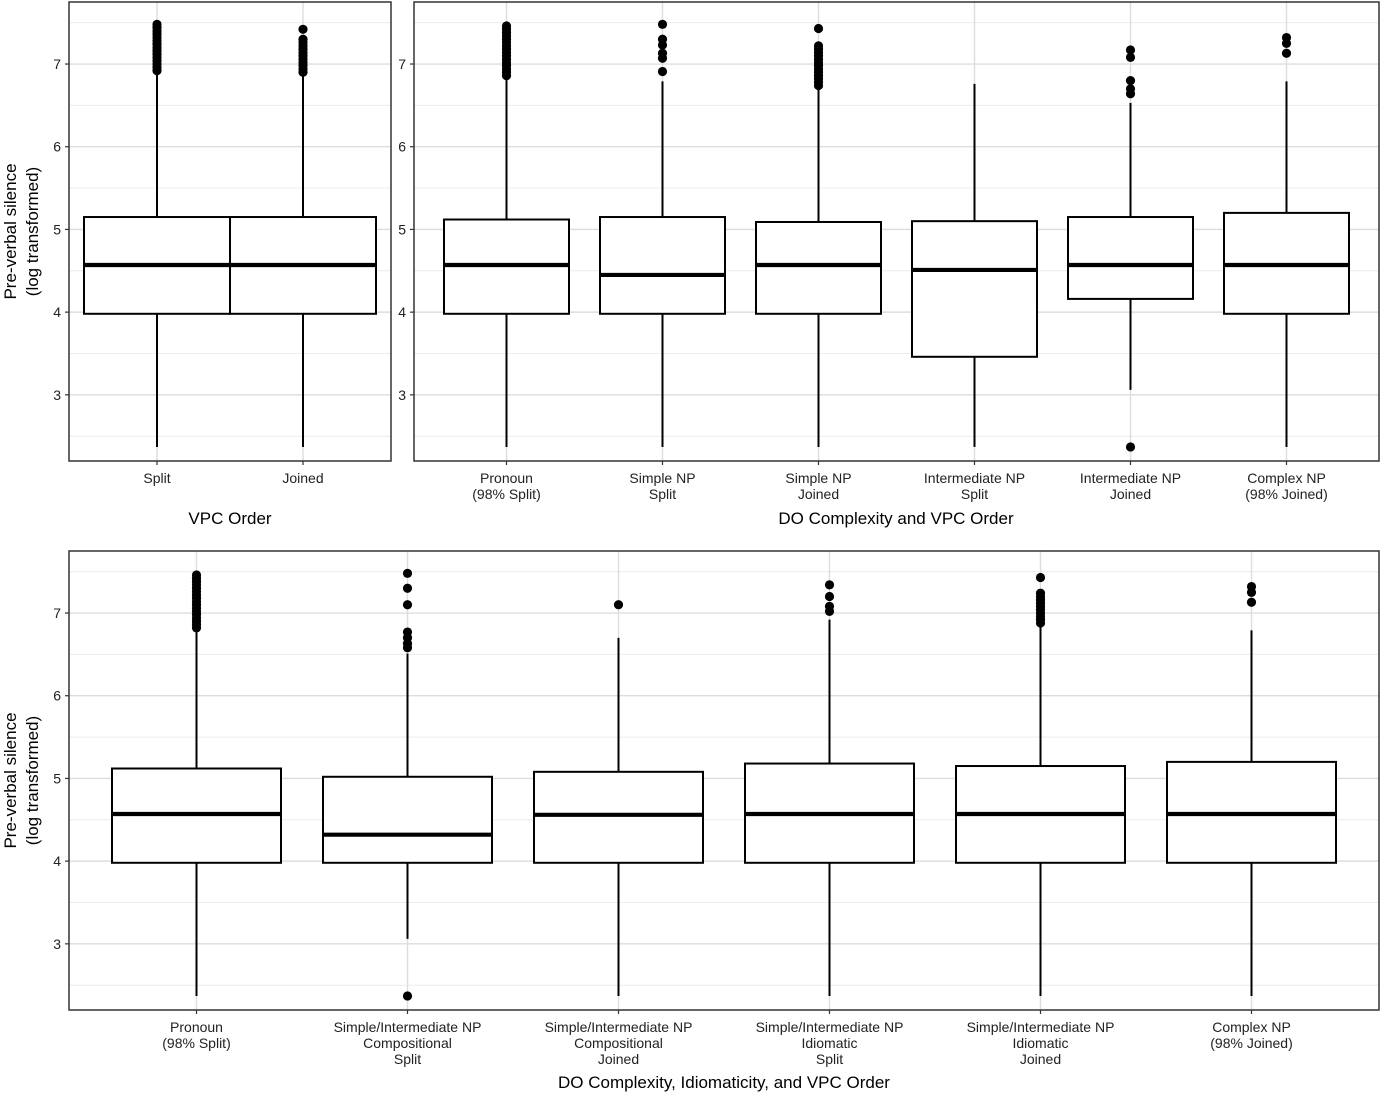 The height and width of the screenshot is (1096, 1382). What do you see at coordinates (230, 231) in the screenshot?
I see `panel-border` at bounding box center [230, 231].